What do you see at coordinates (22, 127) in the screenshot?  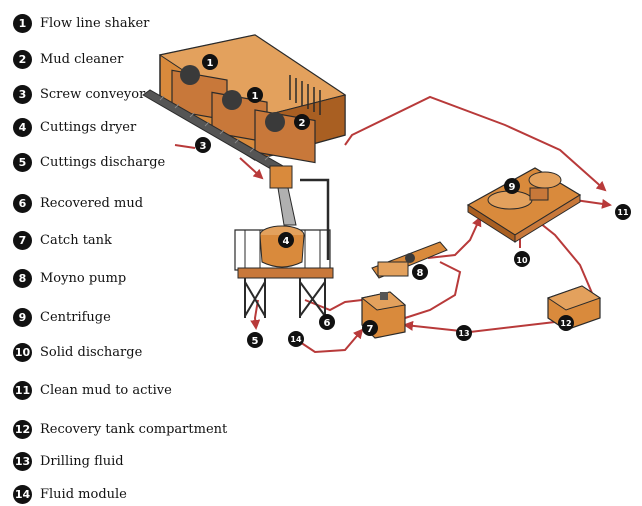 I see `legend-number: 4` at bounding box center [22, 127].